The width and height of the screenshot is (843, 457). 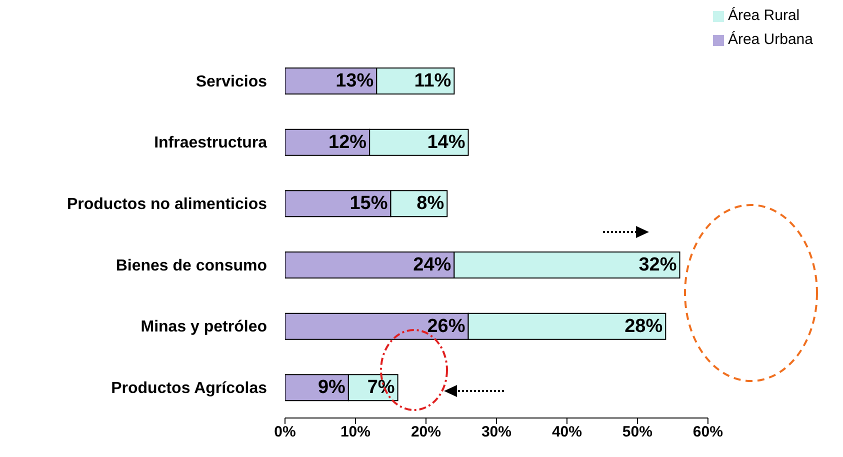 What do you see at coordinates (381, 387) in the screenshot?
I see `data-label: 7%` at bounding box center [381, 387].